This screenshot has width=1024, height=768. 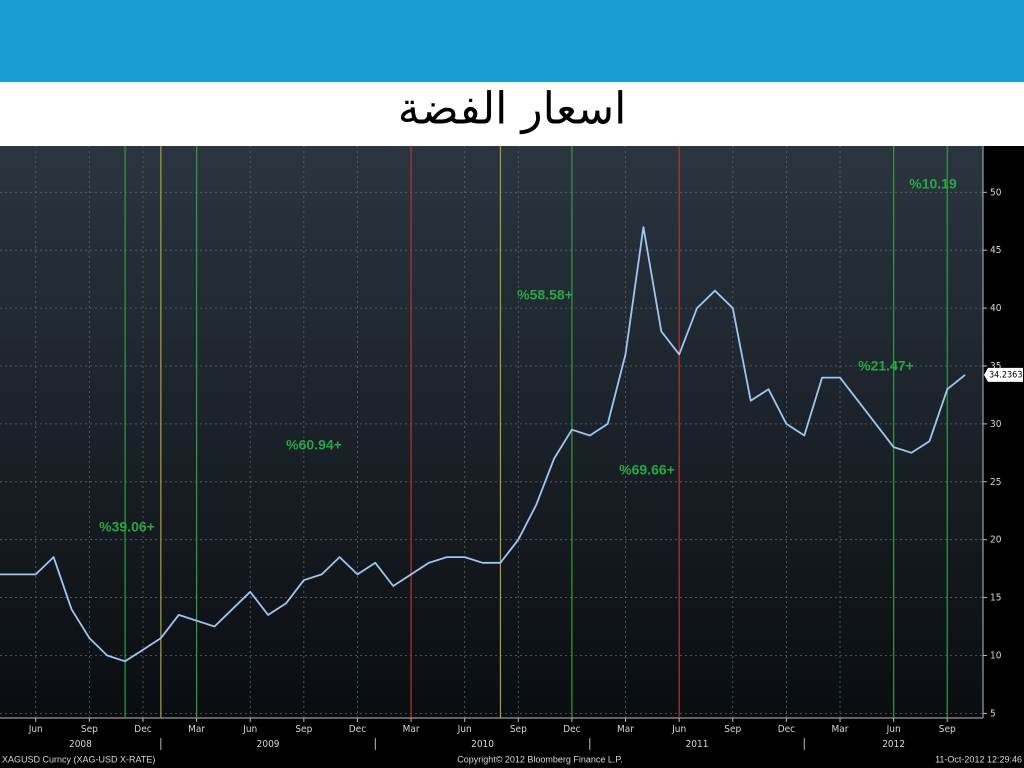 I want to click on annotation: %60.94+, so click(x=314, y=445).